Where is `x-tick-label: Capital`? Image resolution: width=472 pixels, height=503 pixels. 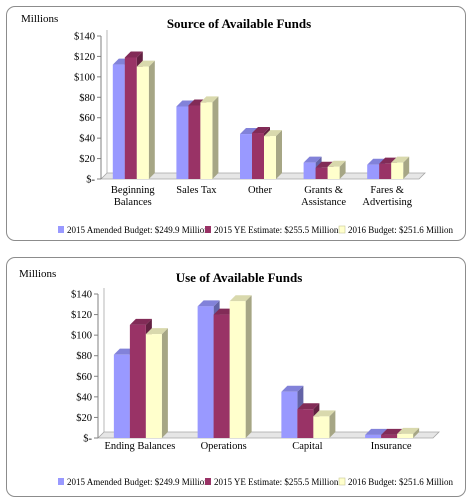
x-tick-label: Capital is located at coordinates (307, 446).